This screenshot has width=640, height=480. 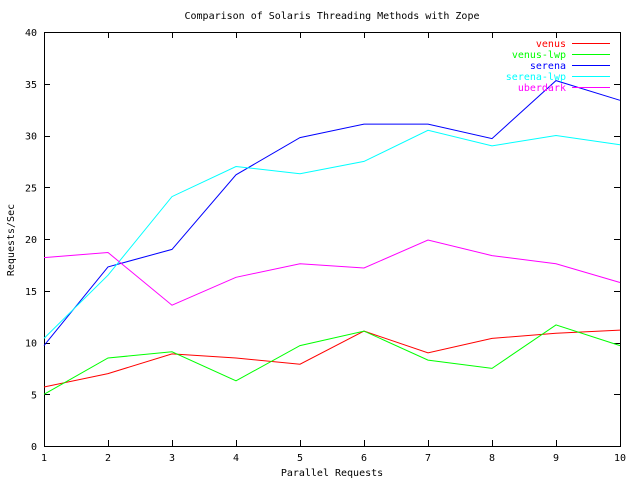 I want to click on y-tick-label: 20, so click(x=31, y=240).